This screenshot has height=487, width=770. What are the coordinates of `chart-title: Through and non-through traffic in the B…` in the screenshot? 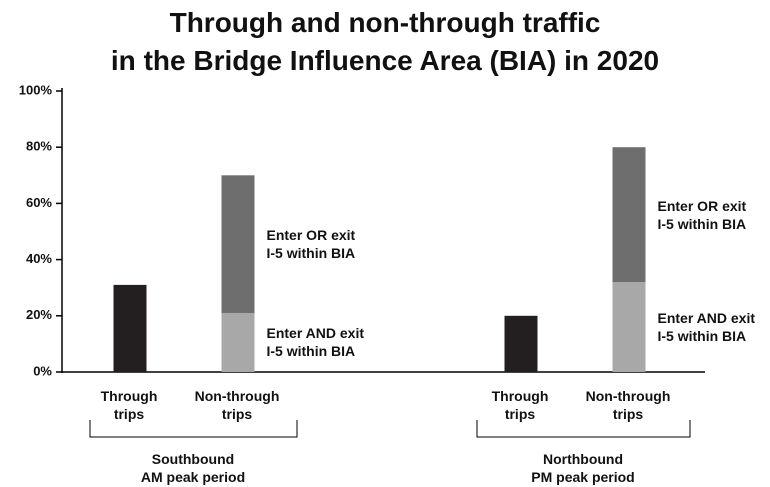 It's located at (385, 41).